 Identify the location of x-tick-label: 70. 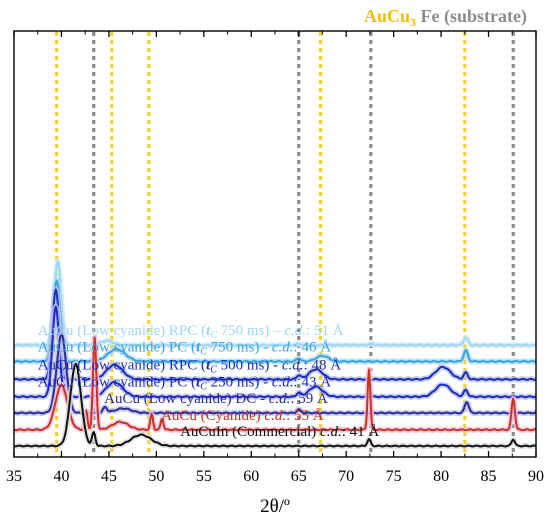
(346, 476).